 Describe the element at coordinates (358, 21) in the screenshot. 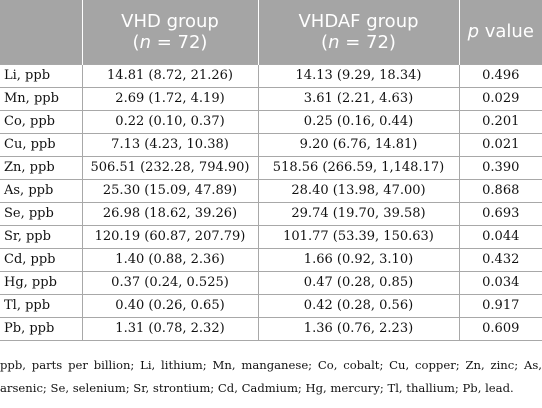

I see `header-vhdaf-title: VHDAF group` at that location.